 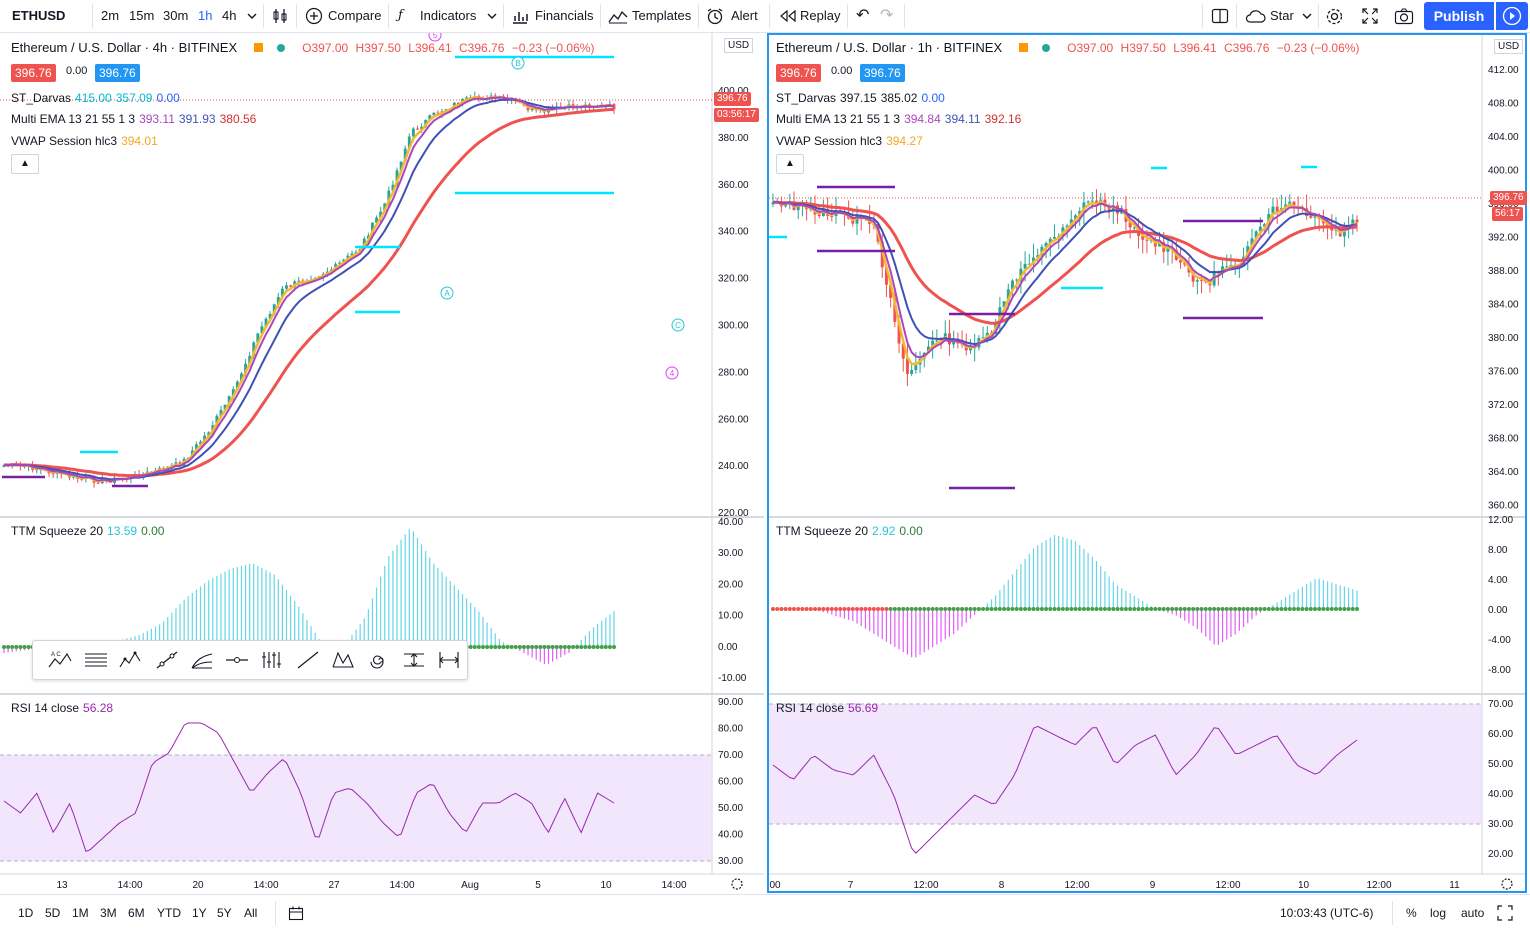 What do you see at coordinates (860, 98) in the screenshot?
I see `legend-st-darvas: ST_Darvas 397.15 385.02 0.00` at bounding box center [860, 98].